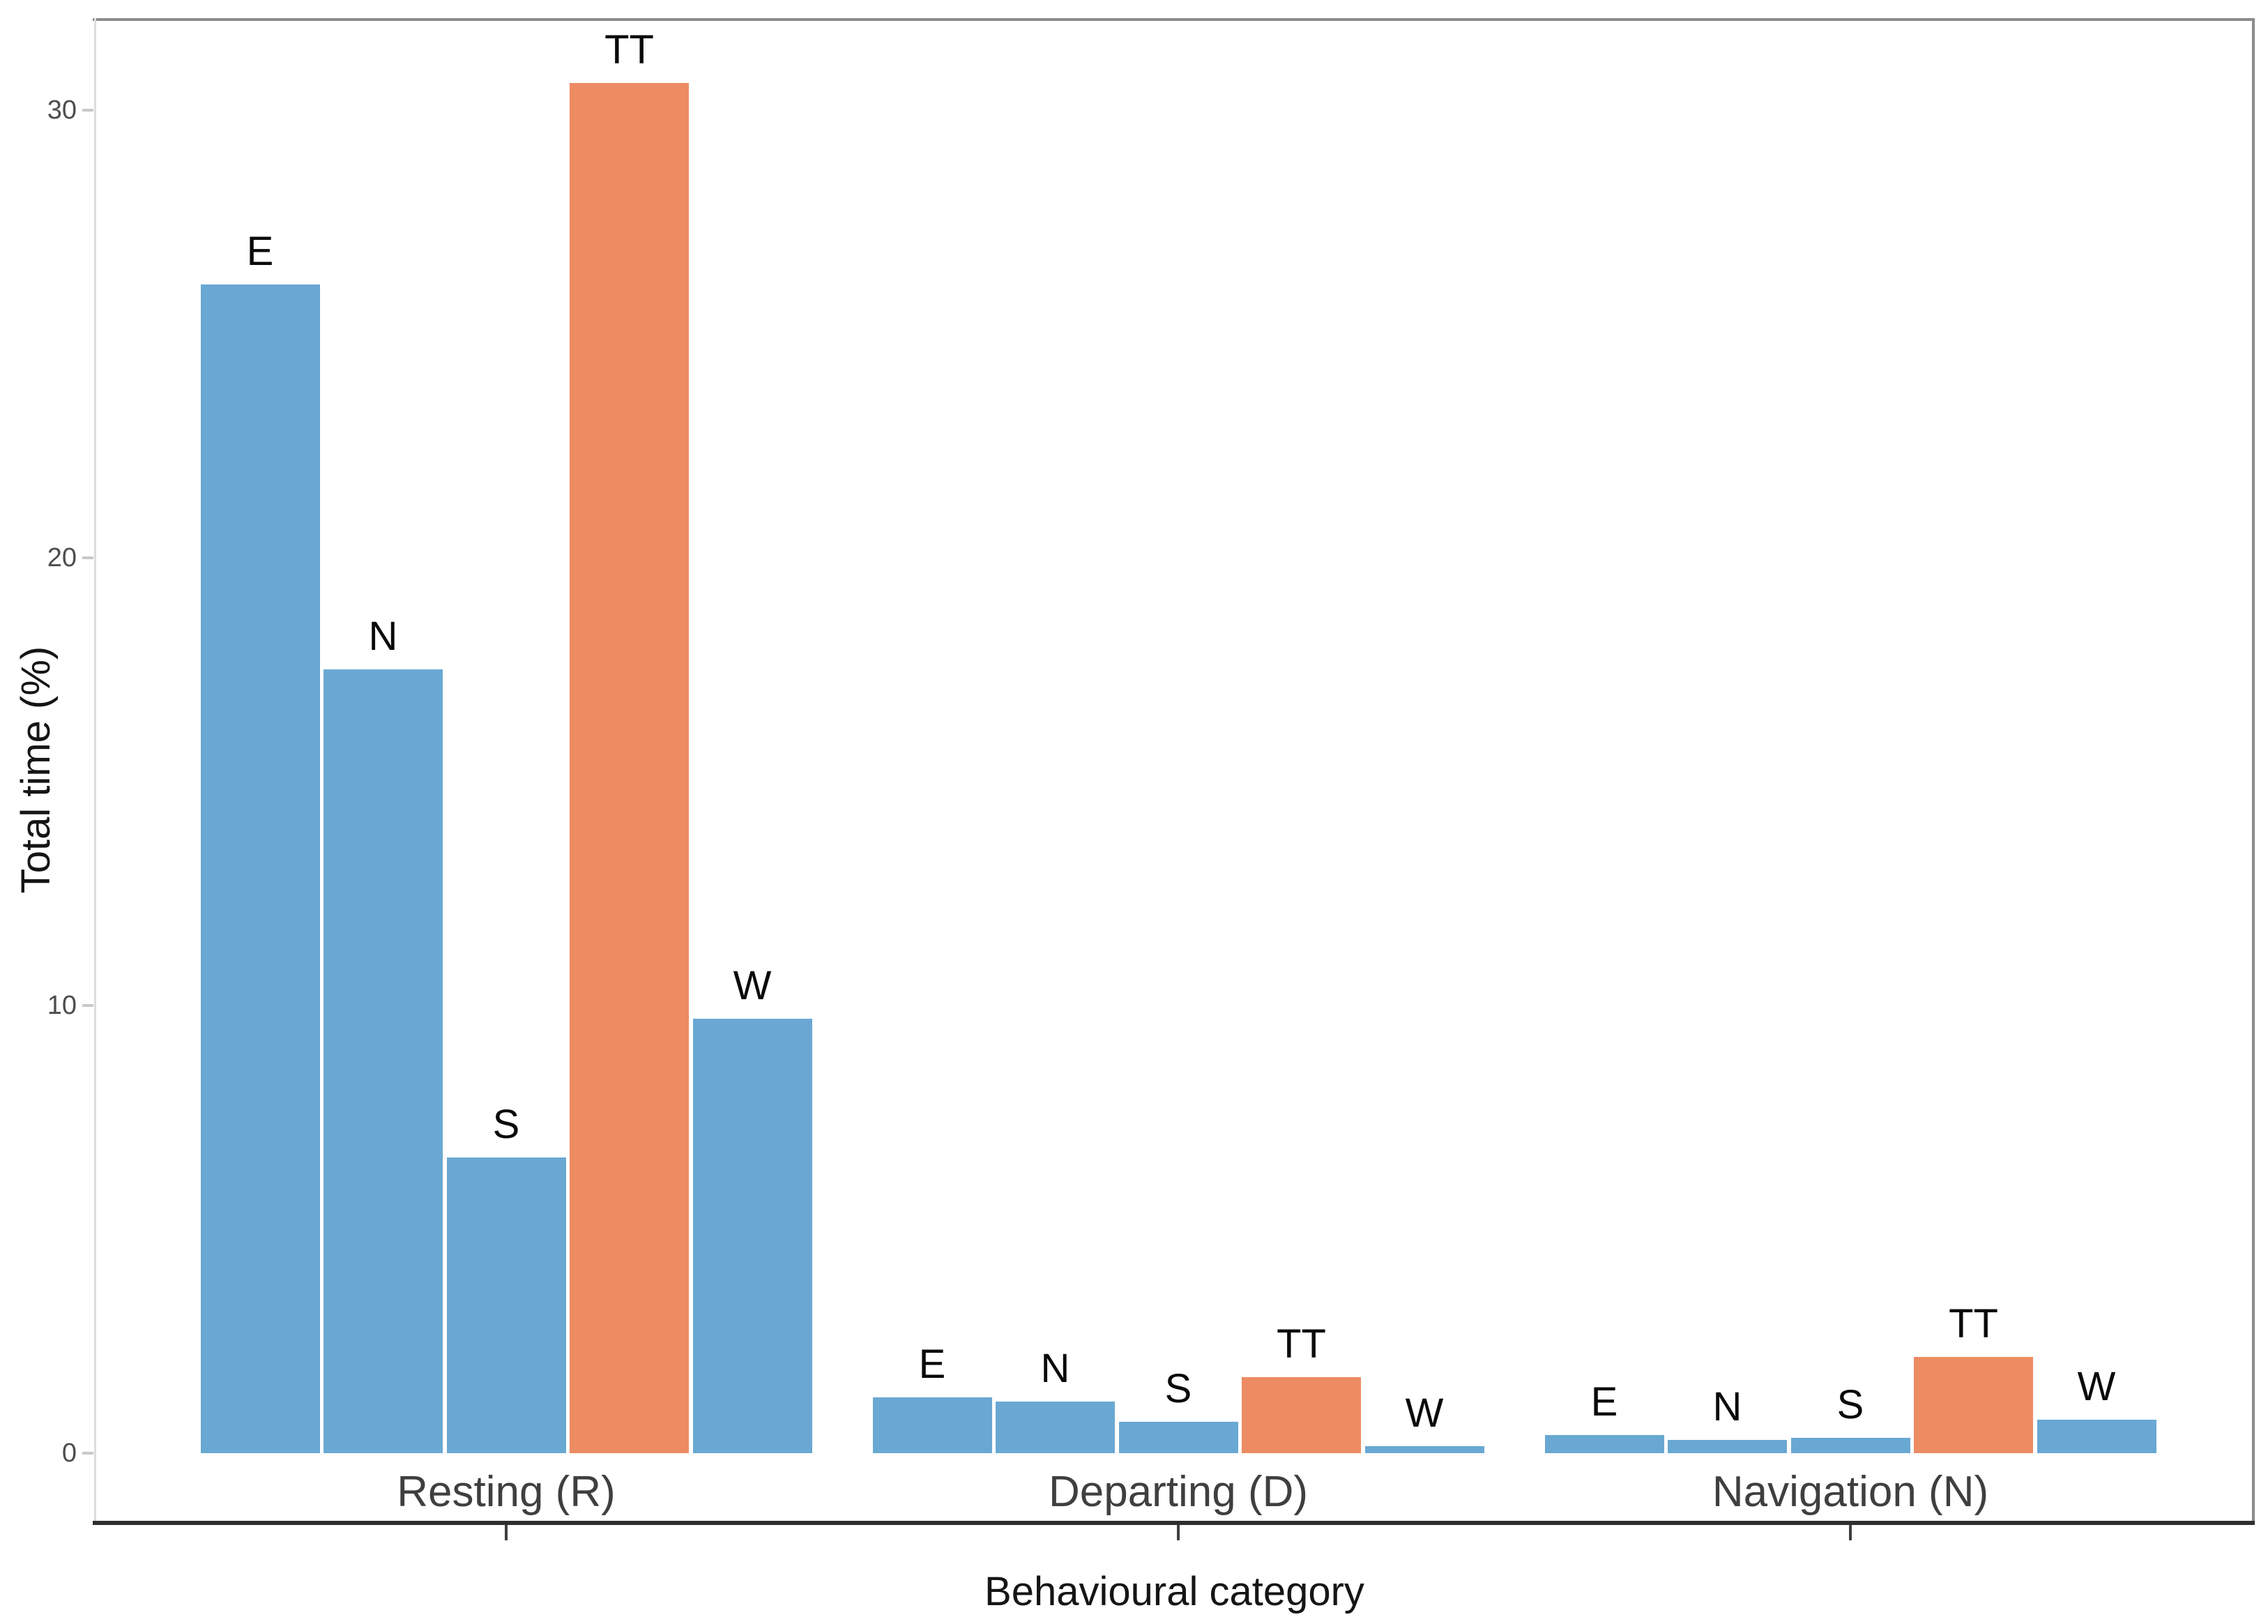 The image size is (2268, 1624). Describe the element at coordinates (1604, 1444) in the screenshot. I see `bar-navigation-n-e` at that location.